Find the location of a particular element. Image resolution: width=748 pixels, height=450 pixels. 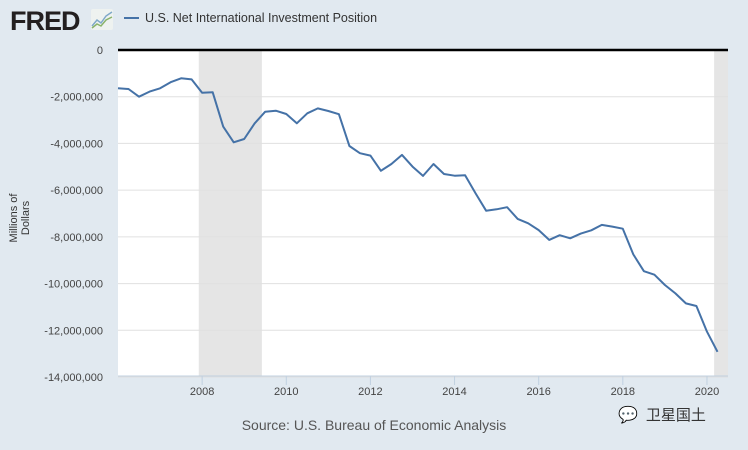

y-tick-label: 0 is located at coordinates (100, 51).